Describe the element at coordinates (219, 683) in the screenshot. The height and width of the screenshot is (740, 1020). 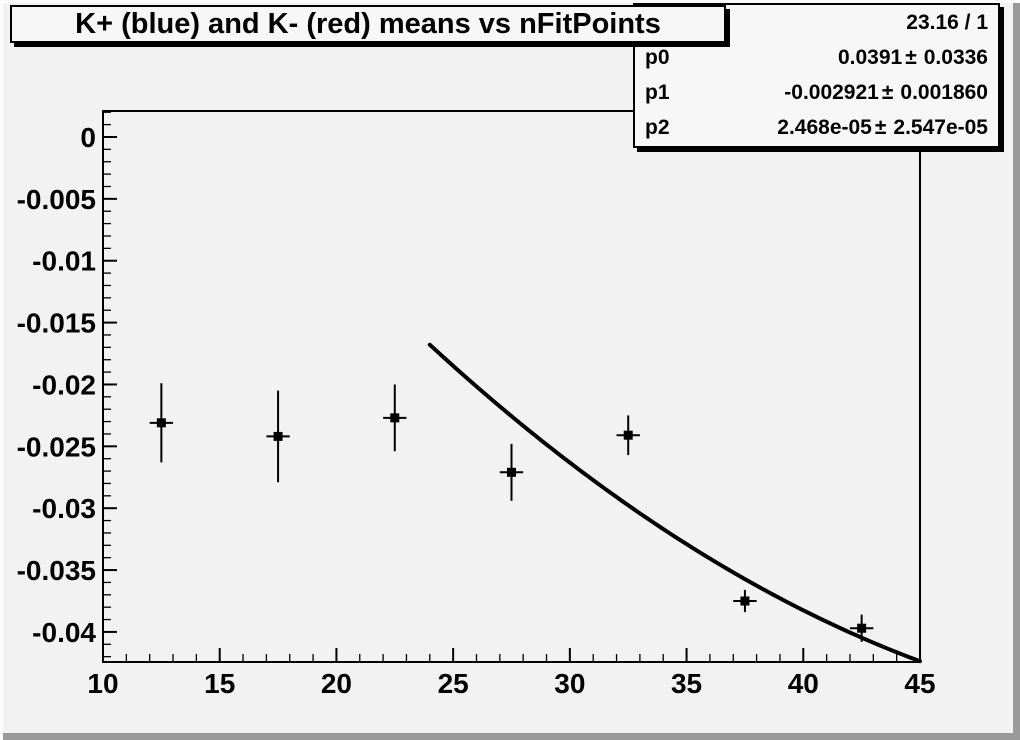
I see `x-tick-label: 15` at that location.